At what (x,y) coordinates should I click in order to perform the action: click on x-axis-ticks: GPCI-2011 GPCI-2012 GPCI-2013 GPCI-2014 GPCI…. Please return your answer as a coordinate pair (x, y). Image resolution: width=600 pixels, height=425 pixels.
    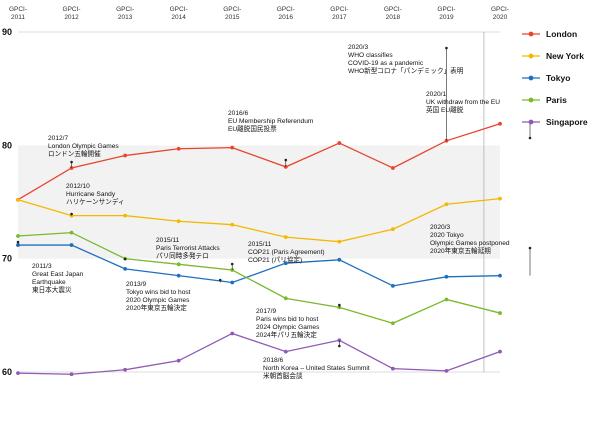
    Looking at the image, I should click on (259, 13).